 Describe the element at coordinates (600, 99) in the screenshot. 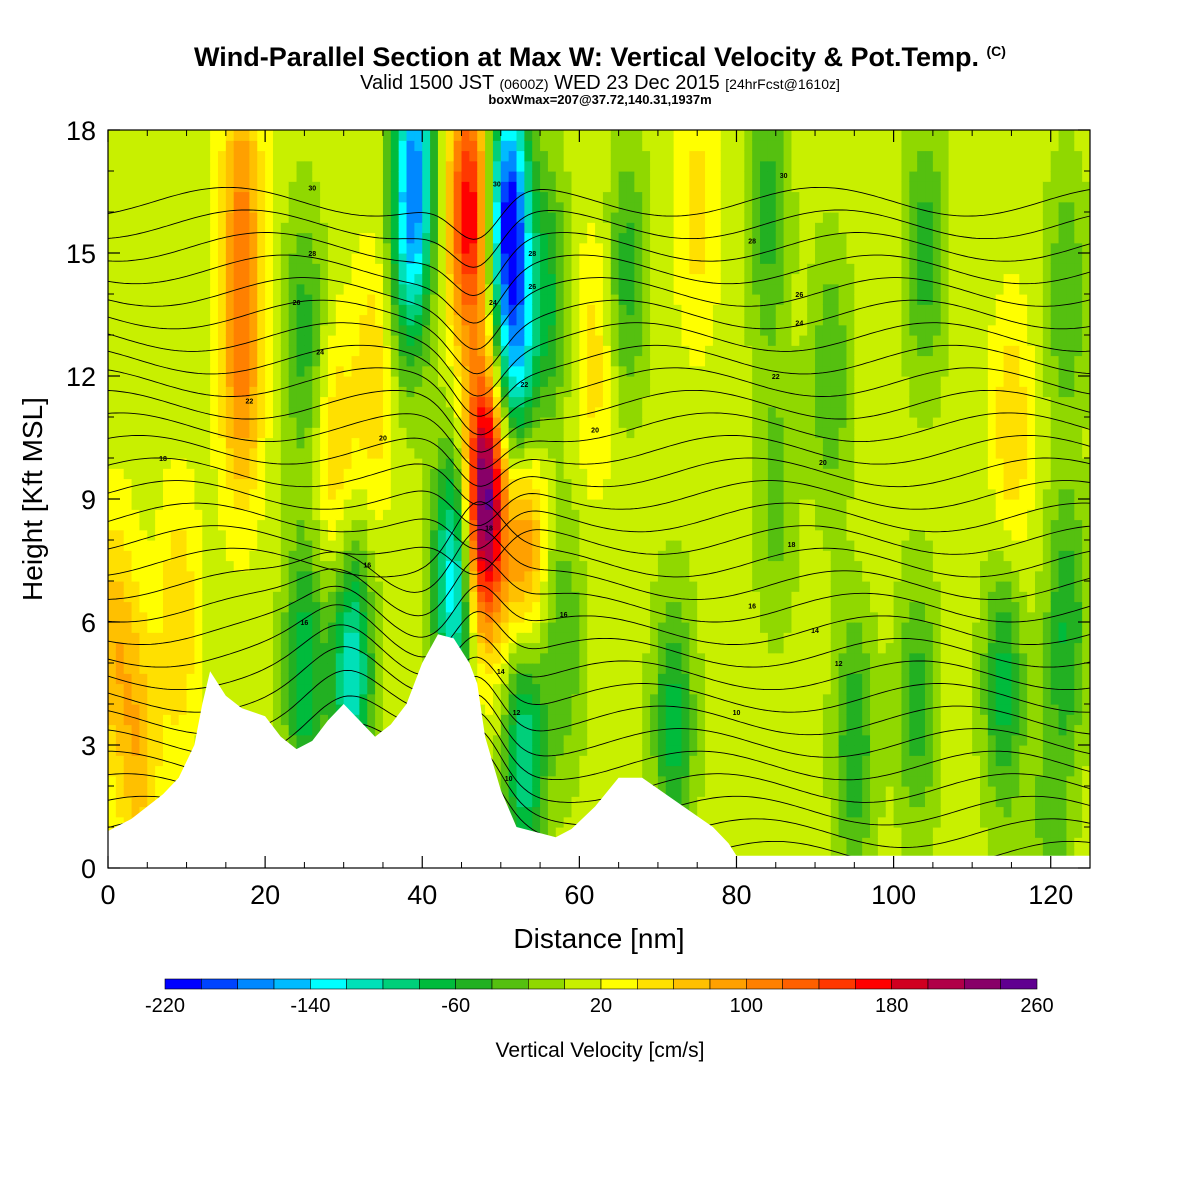

I see `chart-box-info: boxWmax=207@37.72,140.31,1937m` at that location.